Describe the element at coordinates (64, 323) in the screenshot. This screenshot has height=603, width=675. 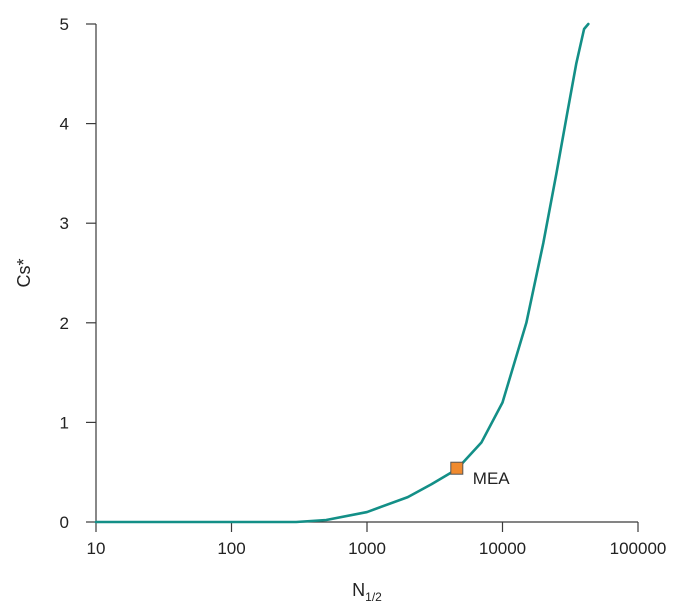
I see `y-tick-label: 2` at that location.